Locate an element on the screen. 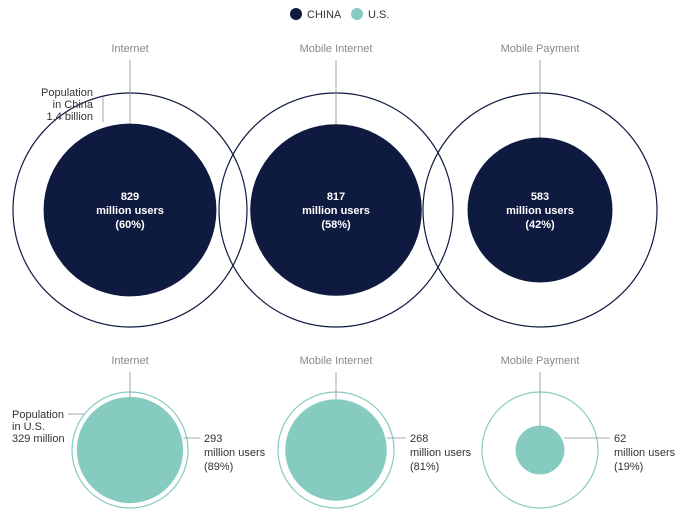  population-label-0-1: in China is located at coordinates (73, 105).